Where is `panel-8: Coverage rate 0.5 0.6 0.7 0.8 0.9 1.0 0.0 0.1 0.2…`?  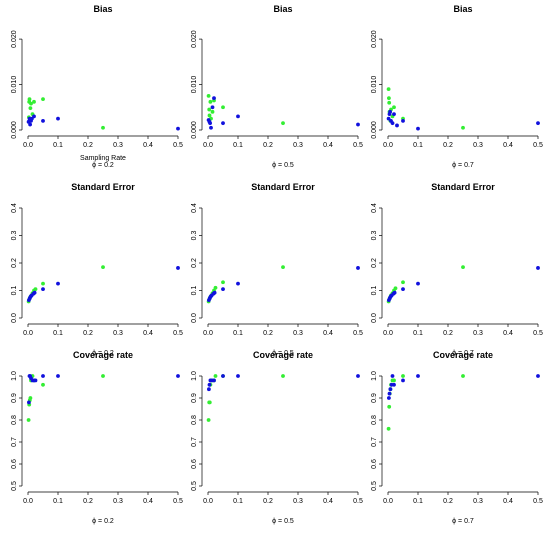
panel-8: Coverage rate 0.5 0.6 0.7 0.8 0.9 1.0 0.0 0.1 0.2… is located at coordinates (277, 437).